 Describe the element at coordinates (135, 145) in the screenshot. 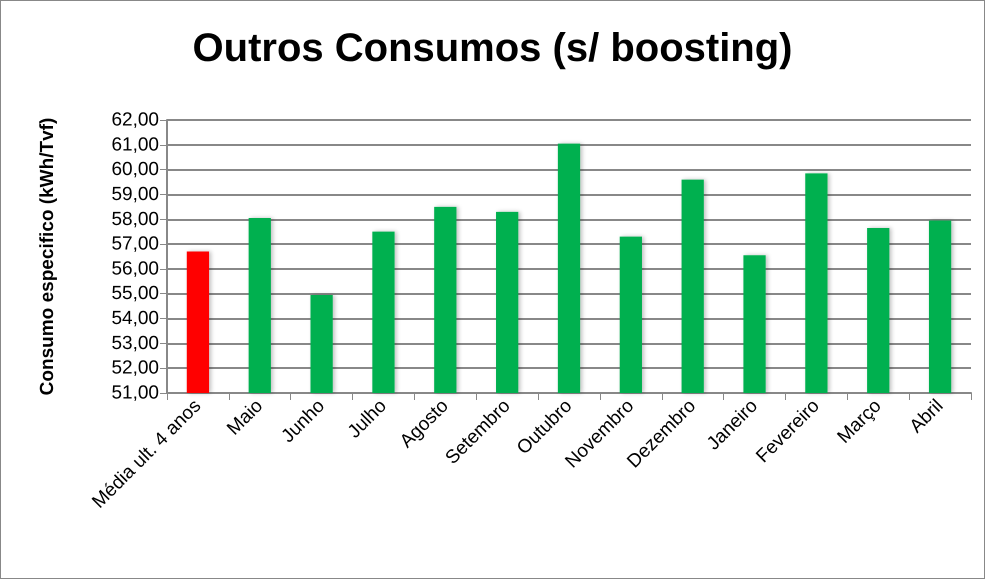

I see `y-tick-label: 61,00` at that location.